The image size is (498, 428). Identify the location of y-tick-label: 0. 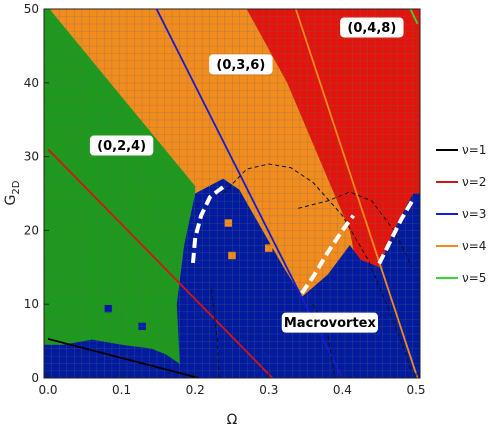
(35, 378).